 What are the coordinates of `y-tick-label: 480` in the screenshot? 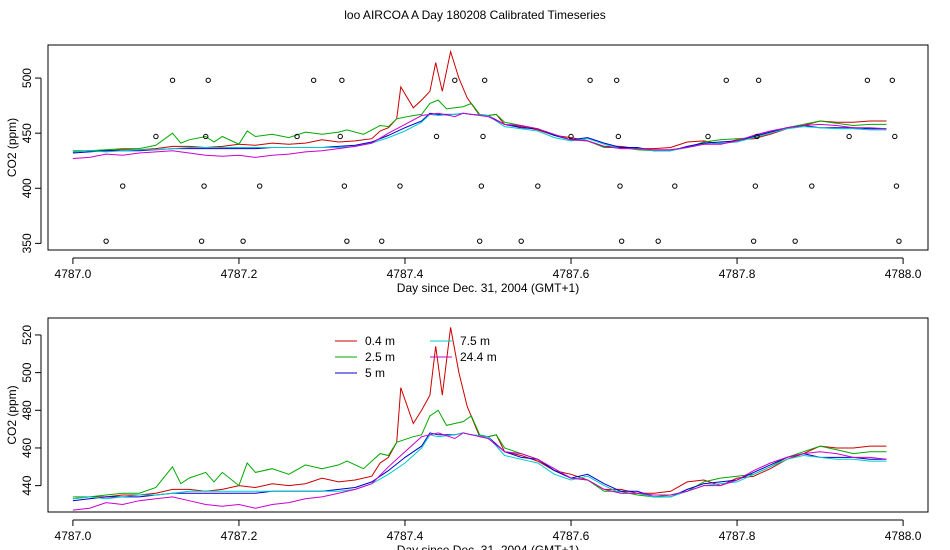 It's located at (27, 410).